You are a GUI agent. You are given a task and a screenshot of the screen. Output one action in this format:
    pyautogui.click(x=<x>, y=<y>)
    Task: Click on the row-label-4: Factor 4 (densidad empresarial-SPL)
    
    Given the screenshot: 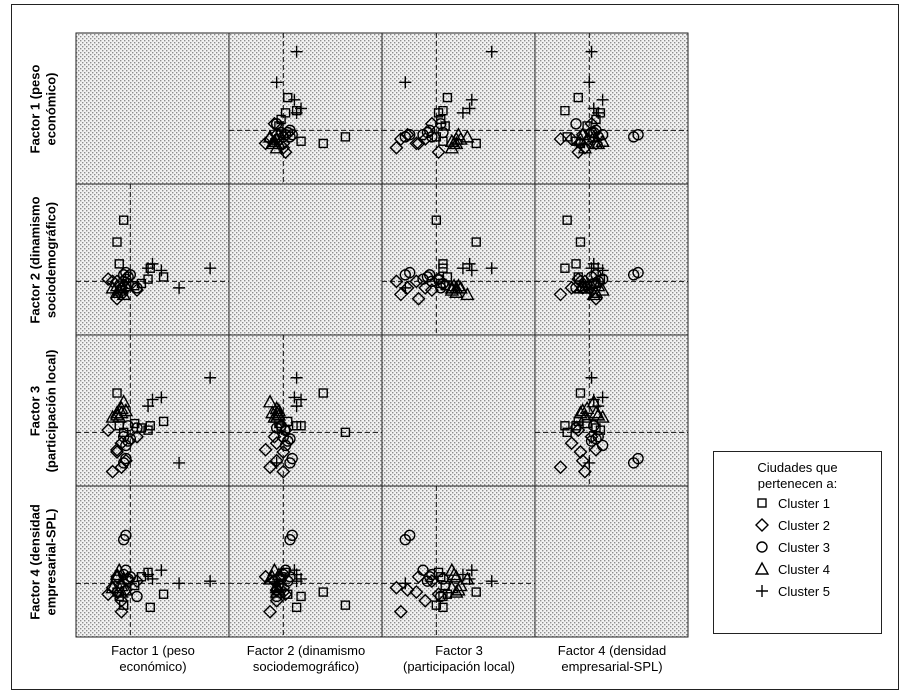 What is the action you would take?
    pyautogui.click(x=42, y=561)
    